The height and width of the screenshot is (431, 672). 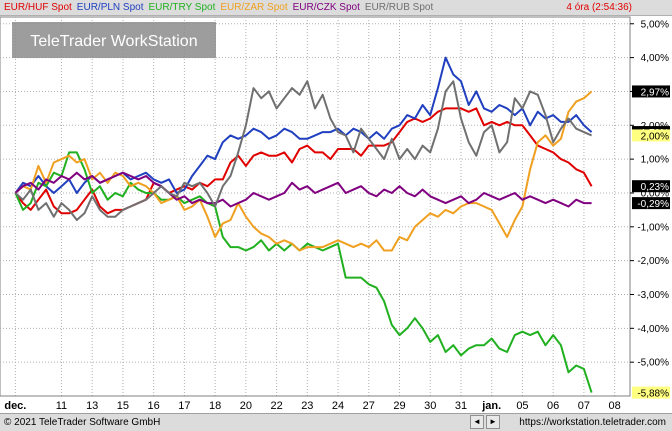 I want to click on x-tick-label-0: dec., so click(x=15, y=406).